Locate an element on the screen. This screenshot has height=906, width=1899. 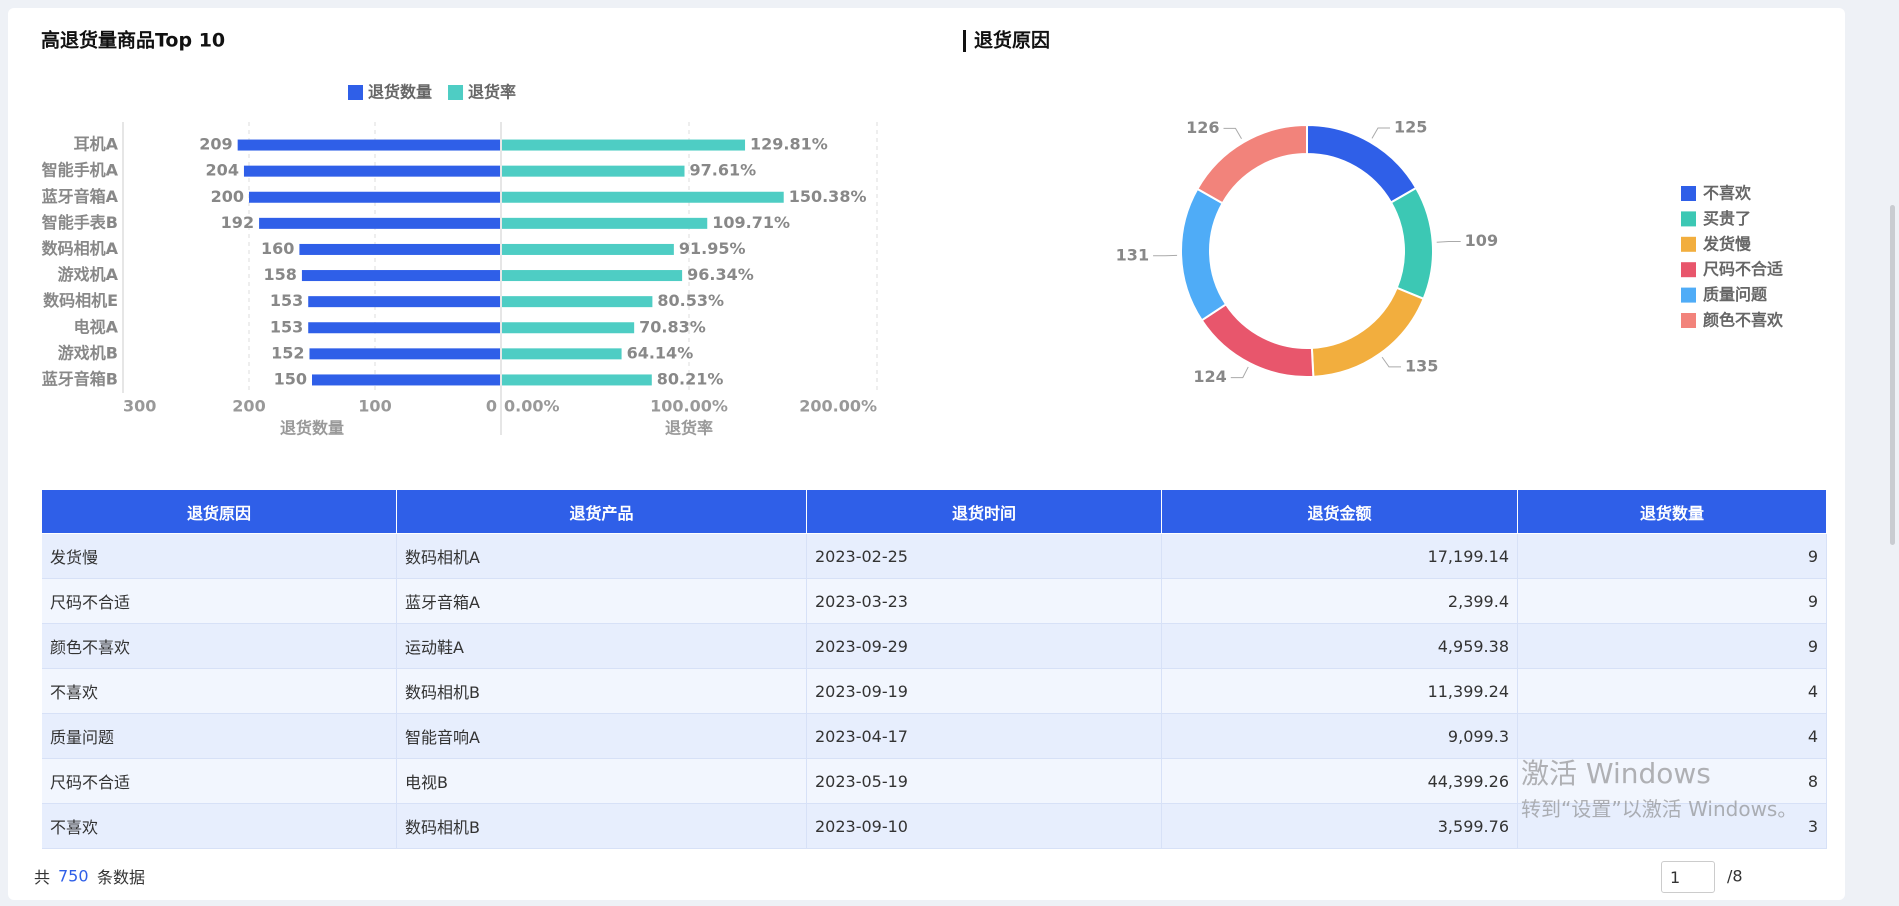
table-row: 发货慢 数码相机A 2023-02-25 17,199.14 9 is located at coordinates (934, 556).